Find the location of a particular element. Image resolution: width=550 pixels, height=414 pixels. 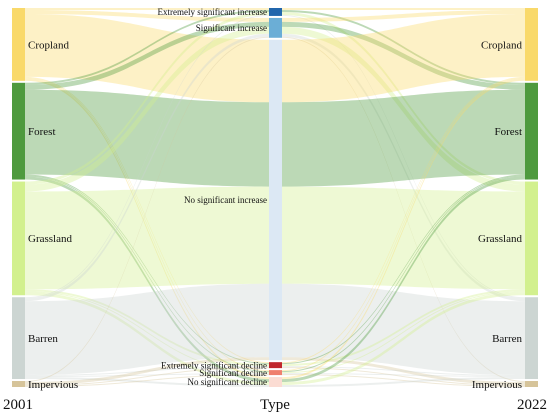

left-node-impervious is located at coordinates (18, 384).